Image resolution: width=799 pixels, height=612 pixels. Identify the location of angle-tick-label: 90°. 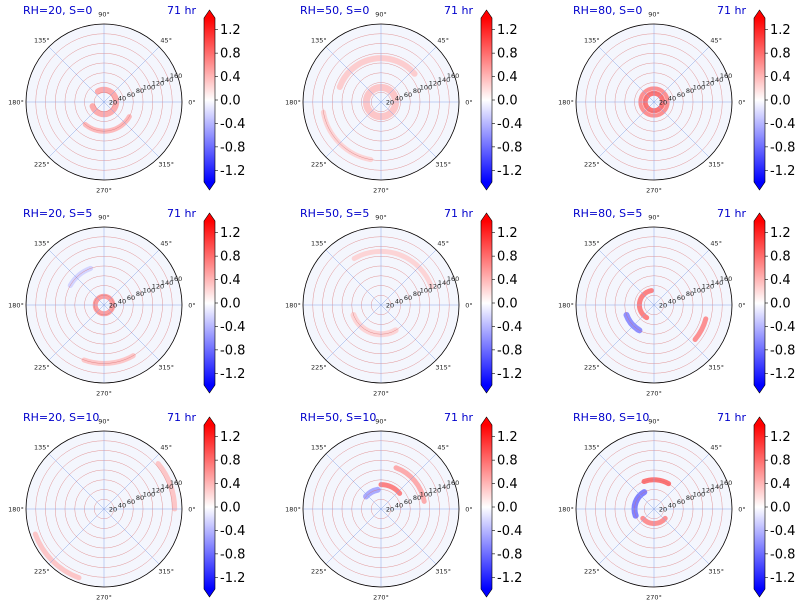
(104, 422).